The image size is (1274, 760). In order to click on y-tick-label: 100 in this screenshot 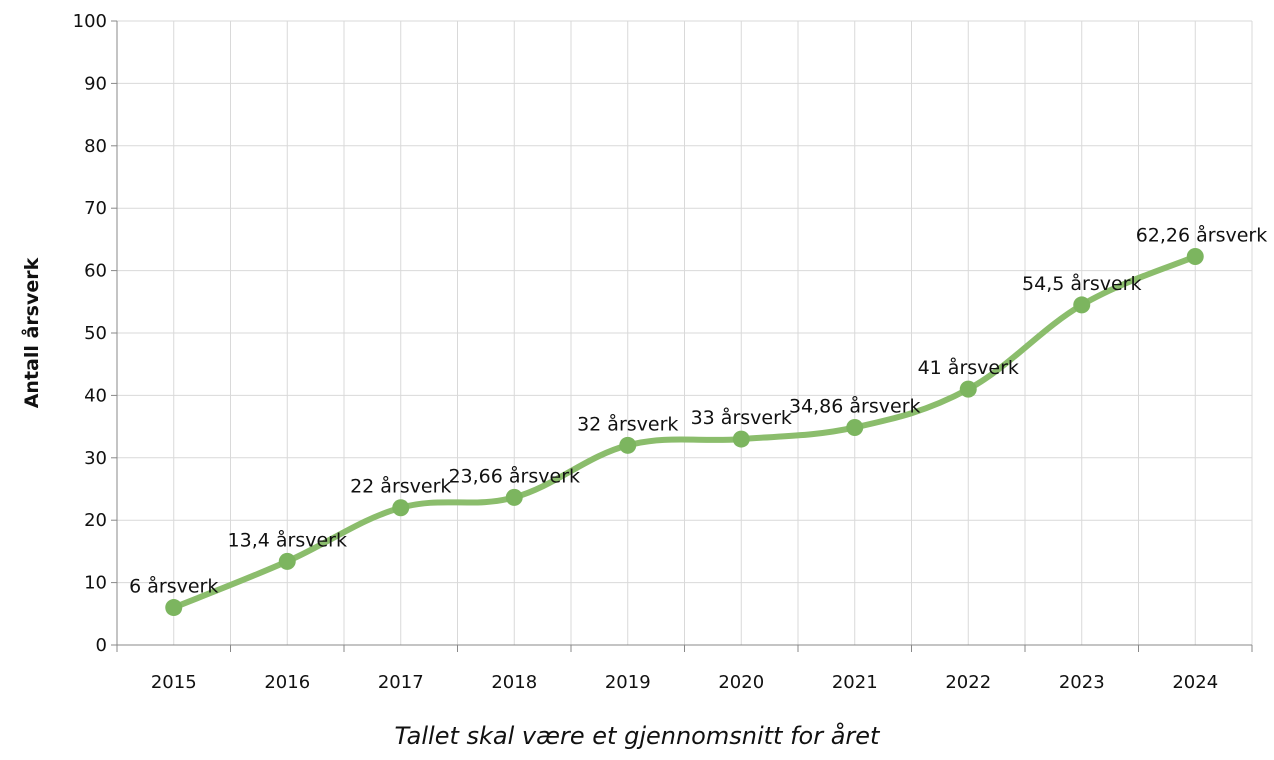, I will do `click(90, 21)`.